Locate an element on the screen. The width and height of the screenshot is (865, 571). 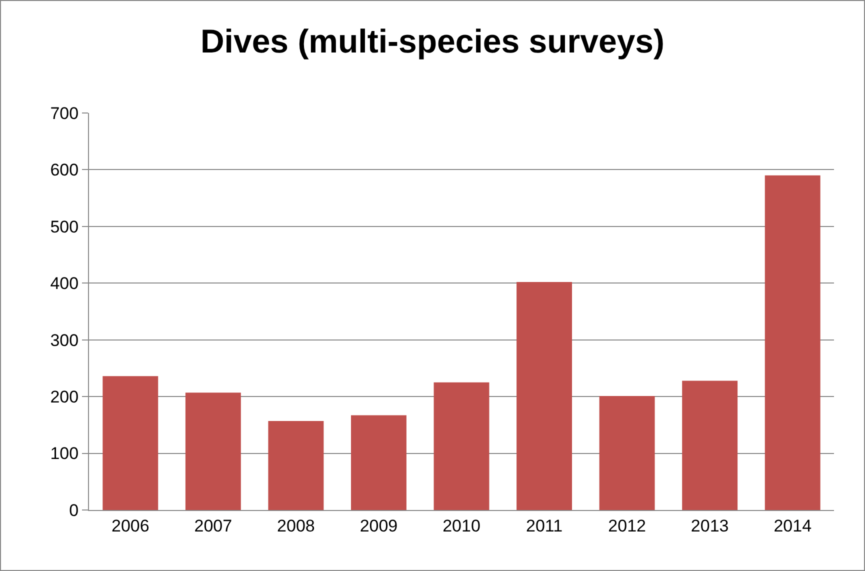
x-tick-label: 2006 is located at coordinates (130, 526).